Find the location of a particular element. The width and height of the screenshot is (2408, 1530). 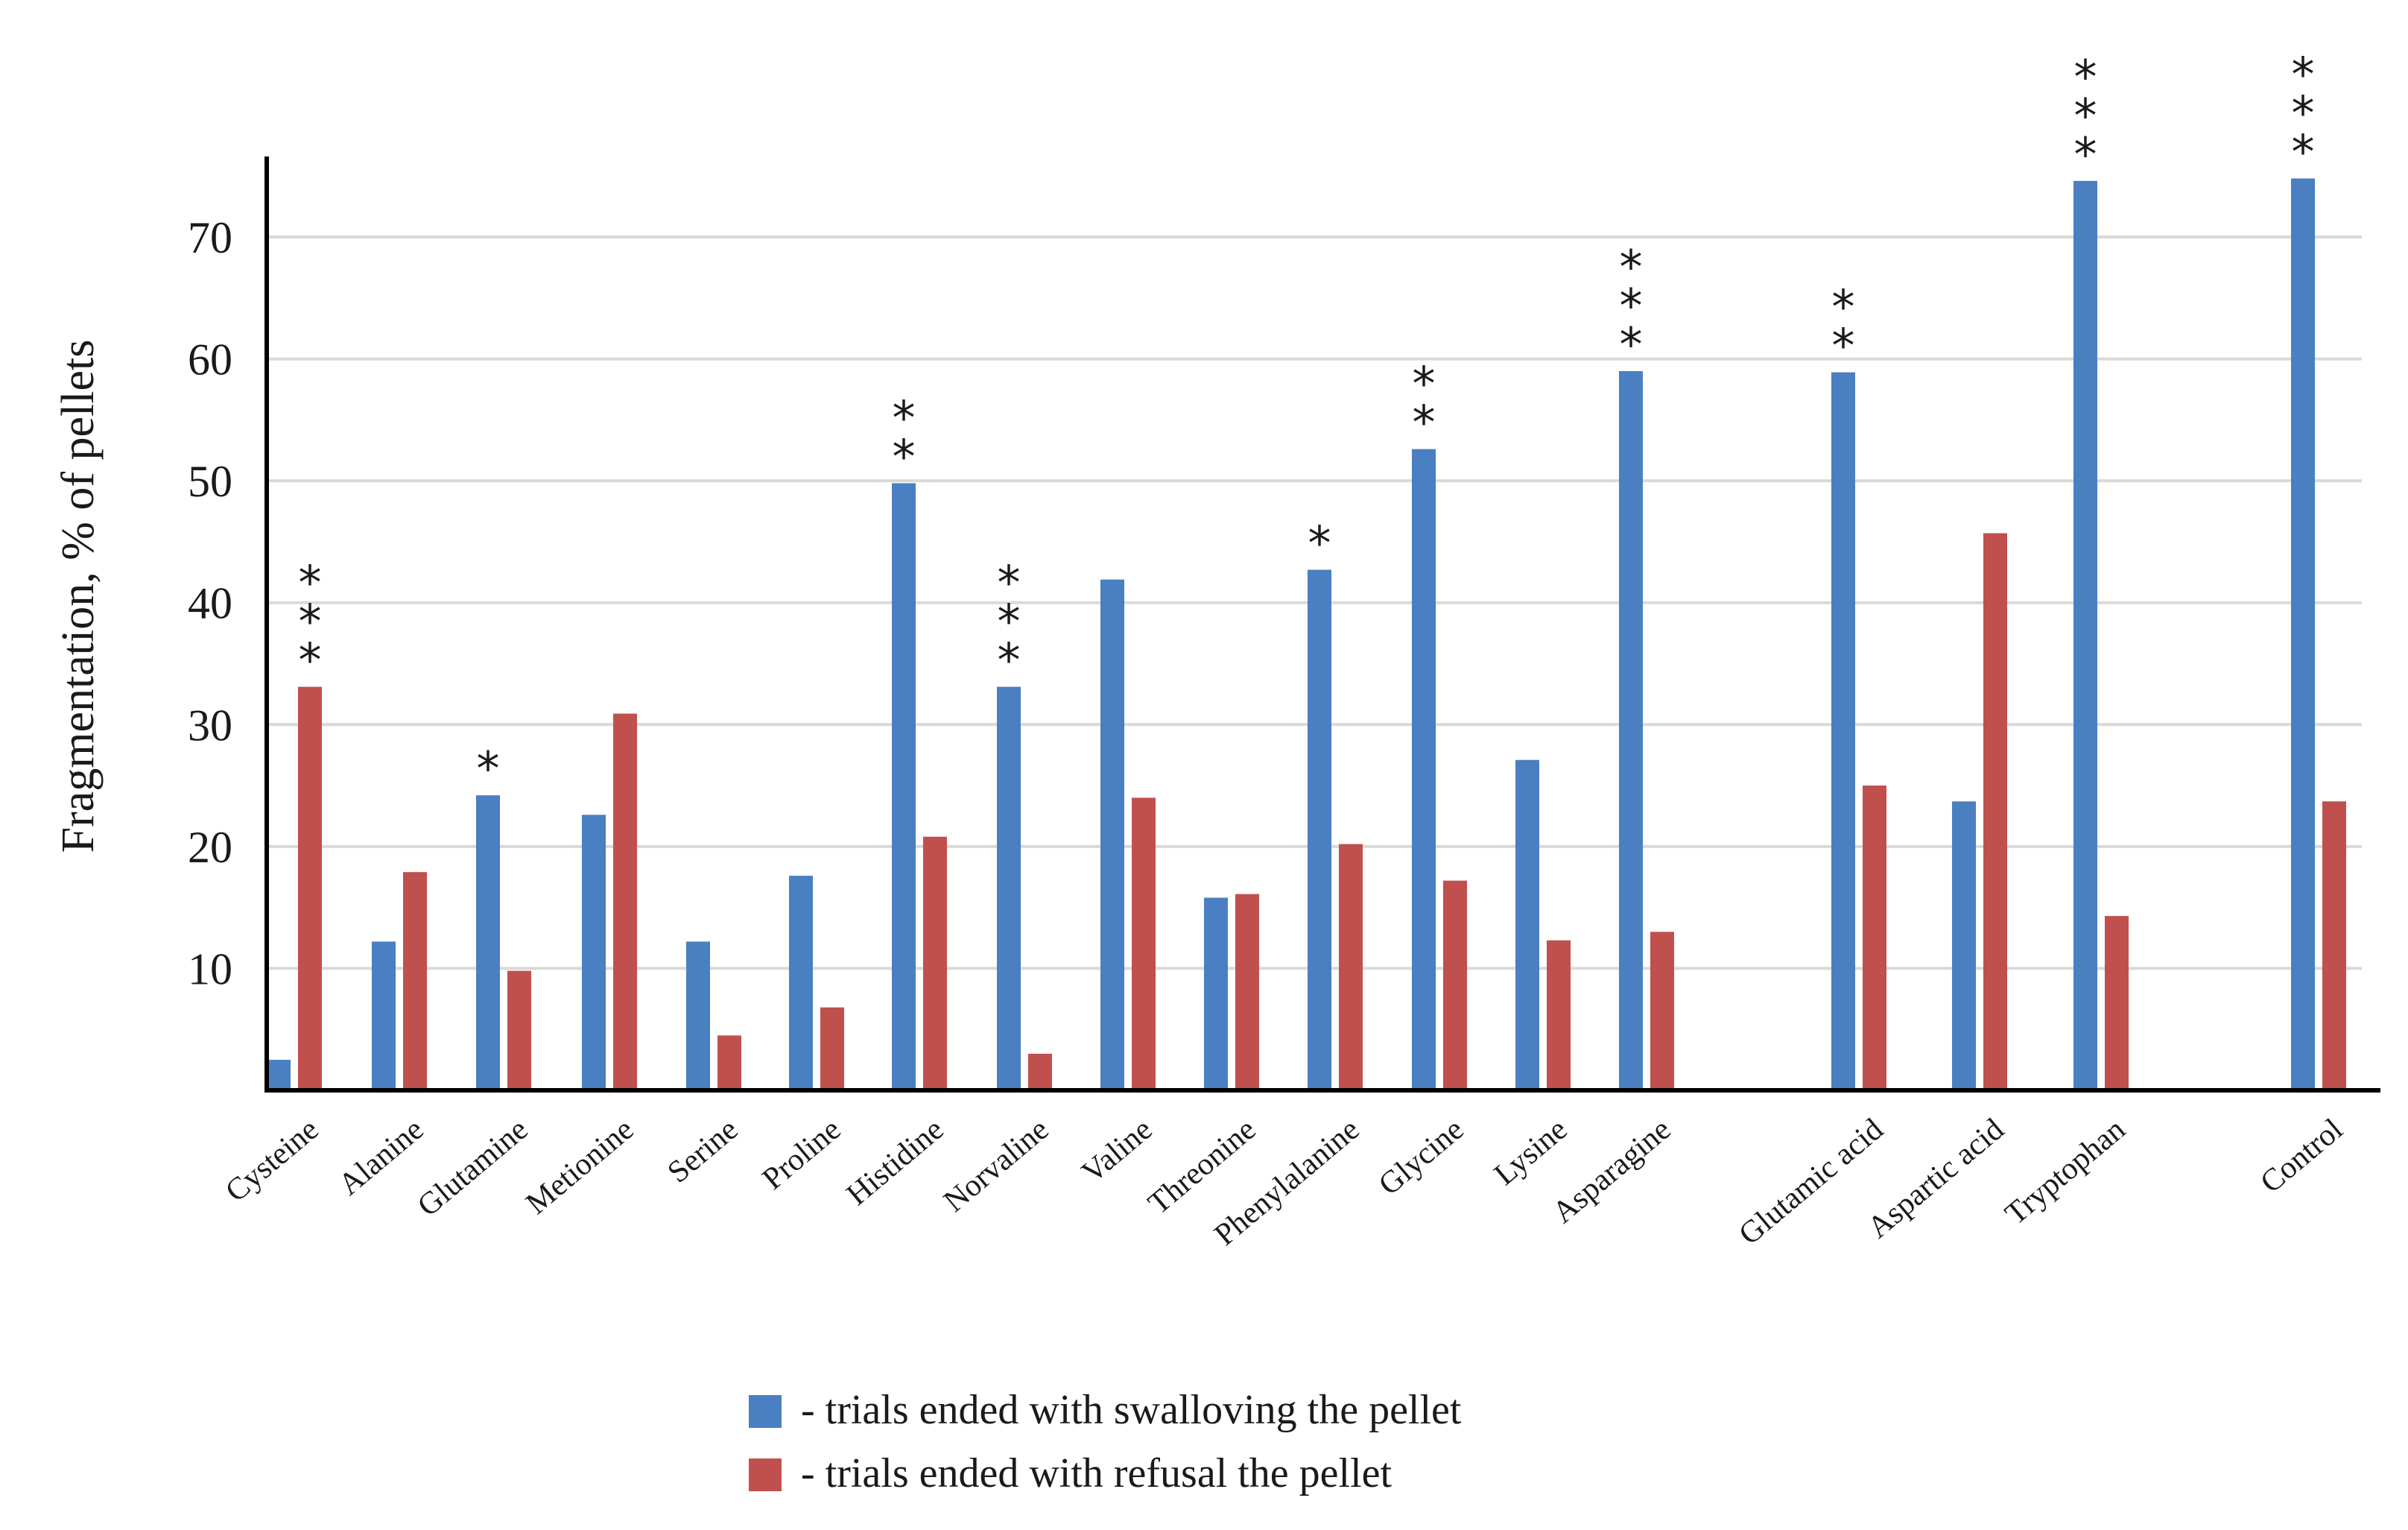

bar-metionine-refusal is located at coordinates (625, 901).